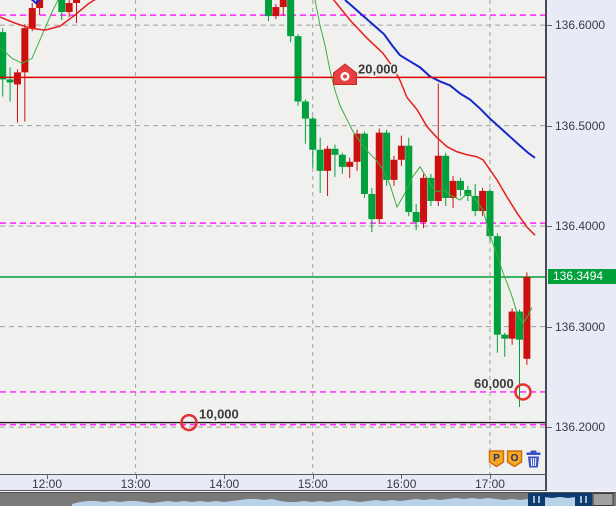 Image resolution: width=616 pixels, height=506 pixels. What do you see at coordinates (533, 462) in the screenshot?
I see `trash-icon-stripes` at bounding box center [533, 462].